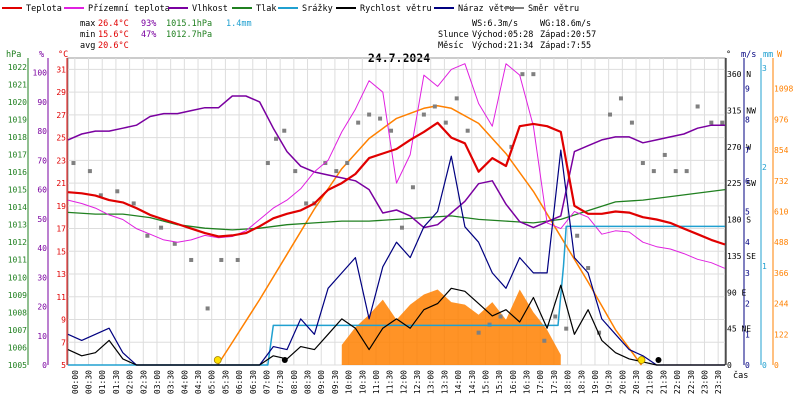 This screenshot has height=400, width=800. I want to click on y-tick-label-direction: 225 SW, so click(741, 183).